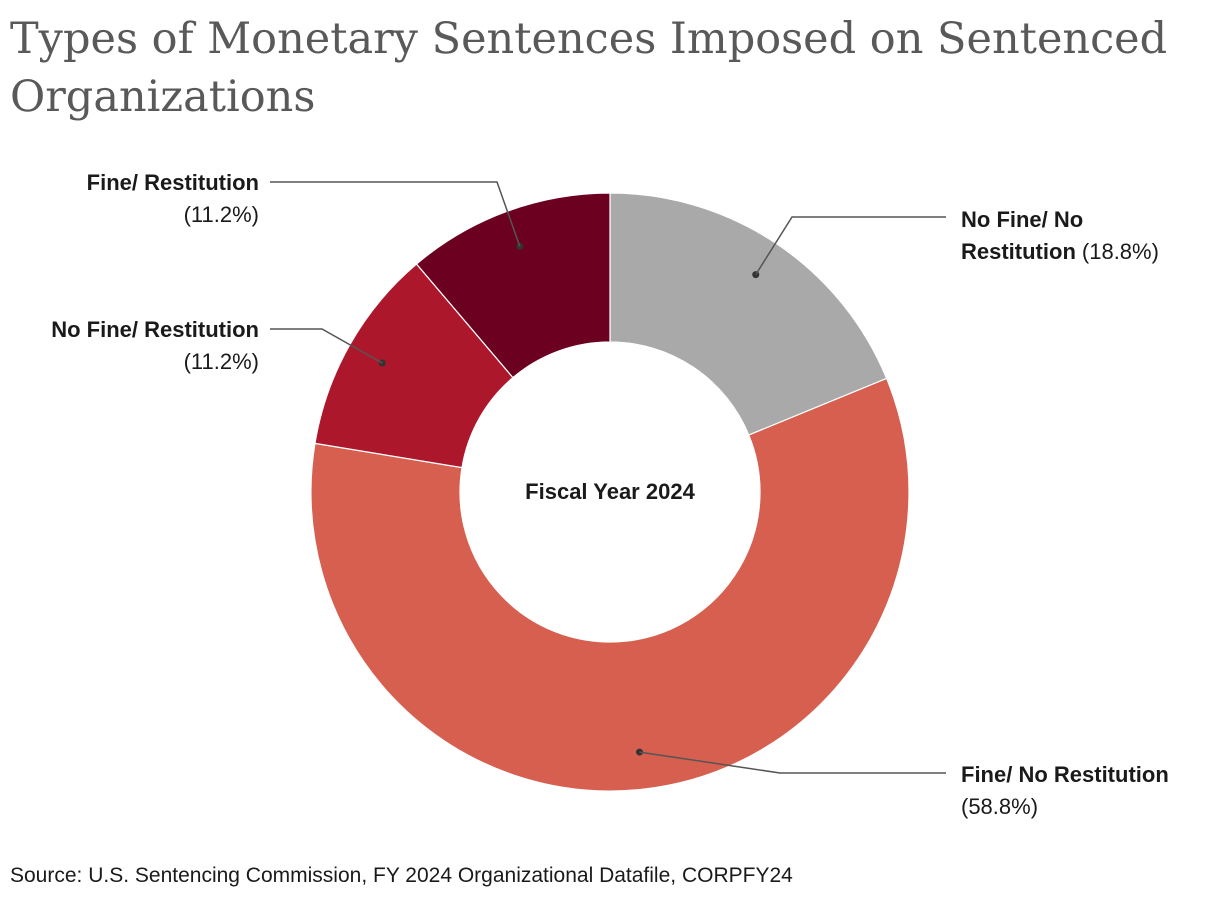  Describe the element at coordinates (792, 762) in the screenshot. I see `leader-line-fine-no-restitution` at that location.